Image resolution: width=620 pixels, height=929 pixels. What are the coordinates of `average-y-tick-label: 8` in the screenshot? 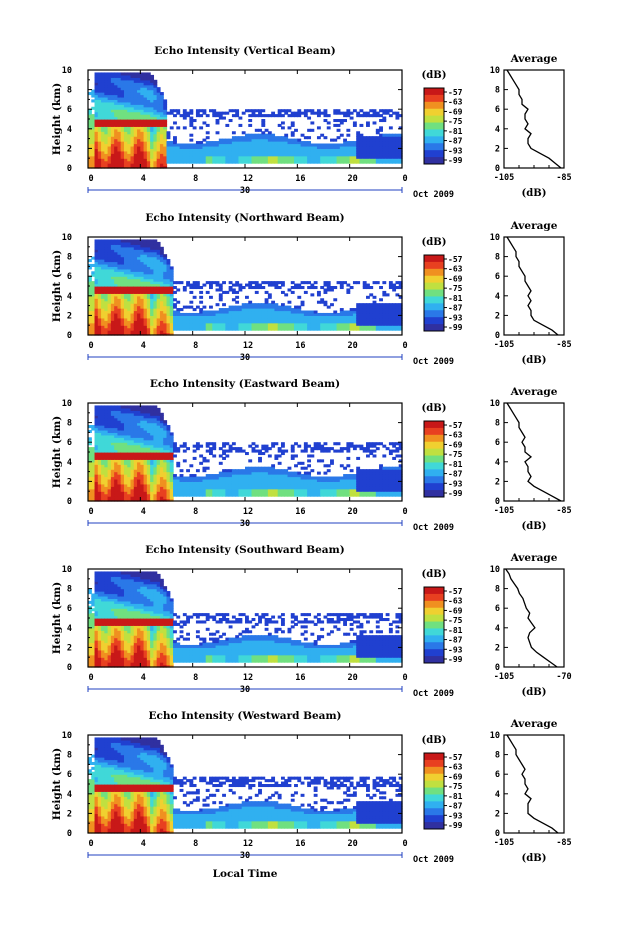 It's located at (497, 91).